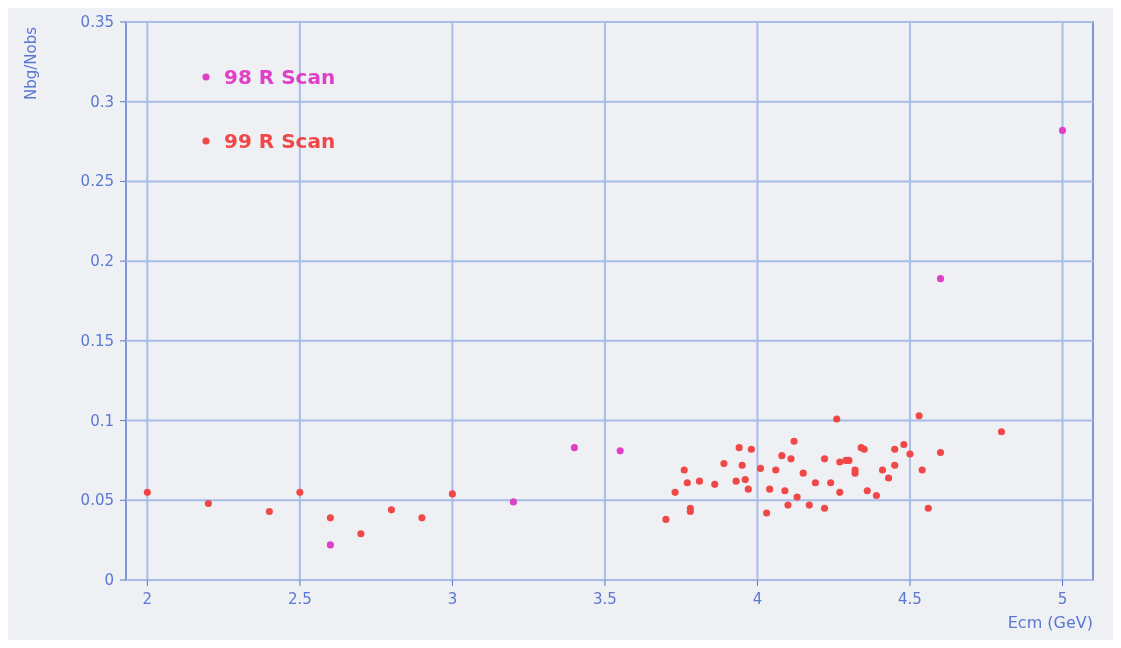 The width and height of the screenshot is (1121, 648). What do you see at coordinates (97, 181) in the screenshot?
I see `y-tick-label: 0.25` at bounding box center [97, 181].